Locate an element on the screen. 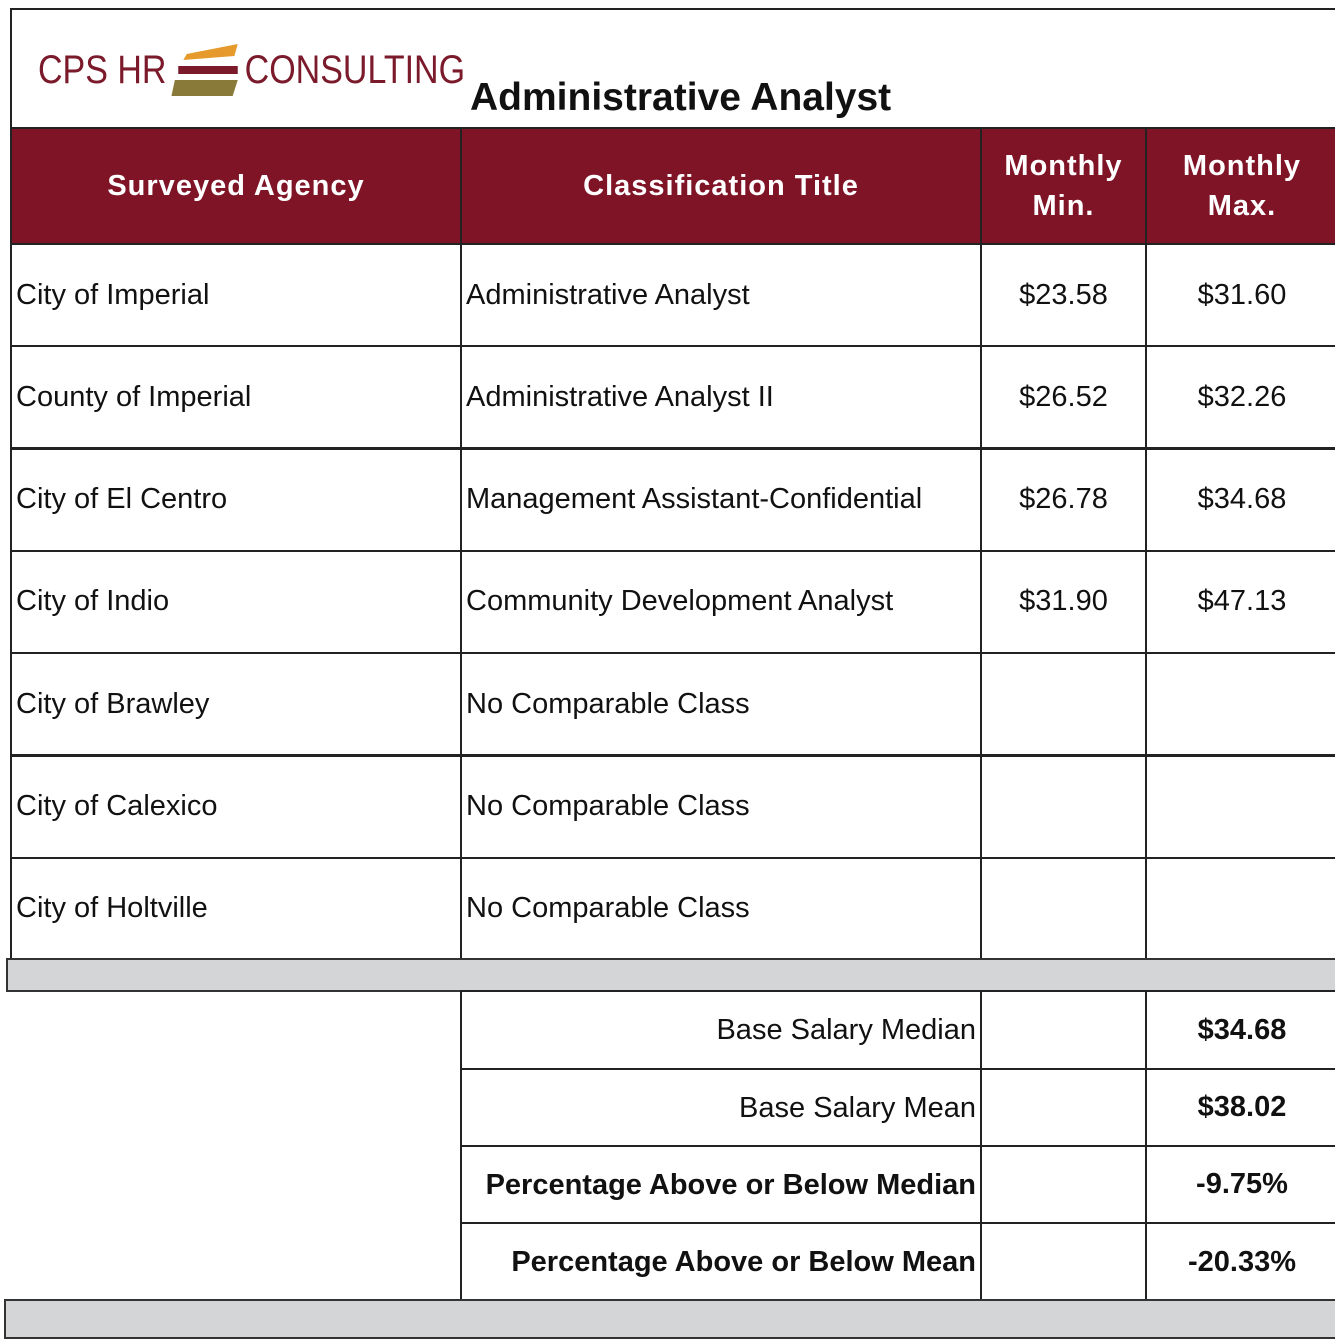 This screenshot has width=1335, height=1339. summary-value: -9.75% is located at coordinates (1240, 1184).